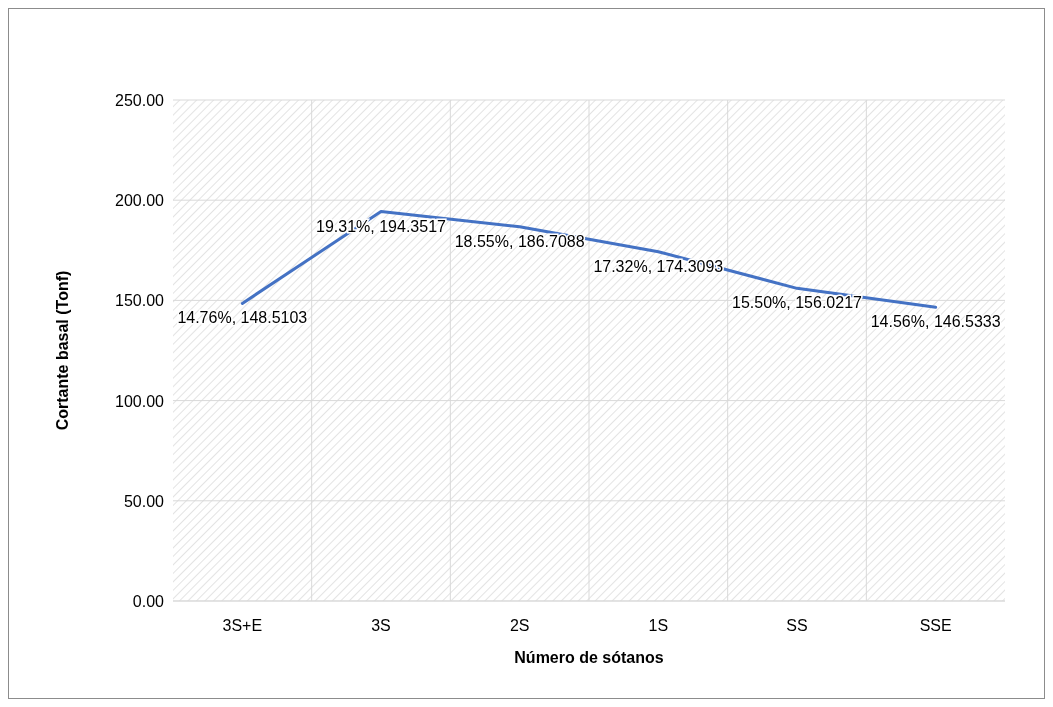  Describe the element at coordinates (519, 241) in the screenshot. I see `data-label: 18.55%, 186.7088` at that location.